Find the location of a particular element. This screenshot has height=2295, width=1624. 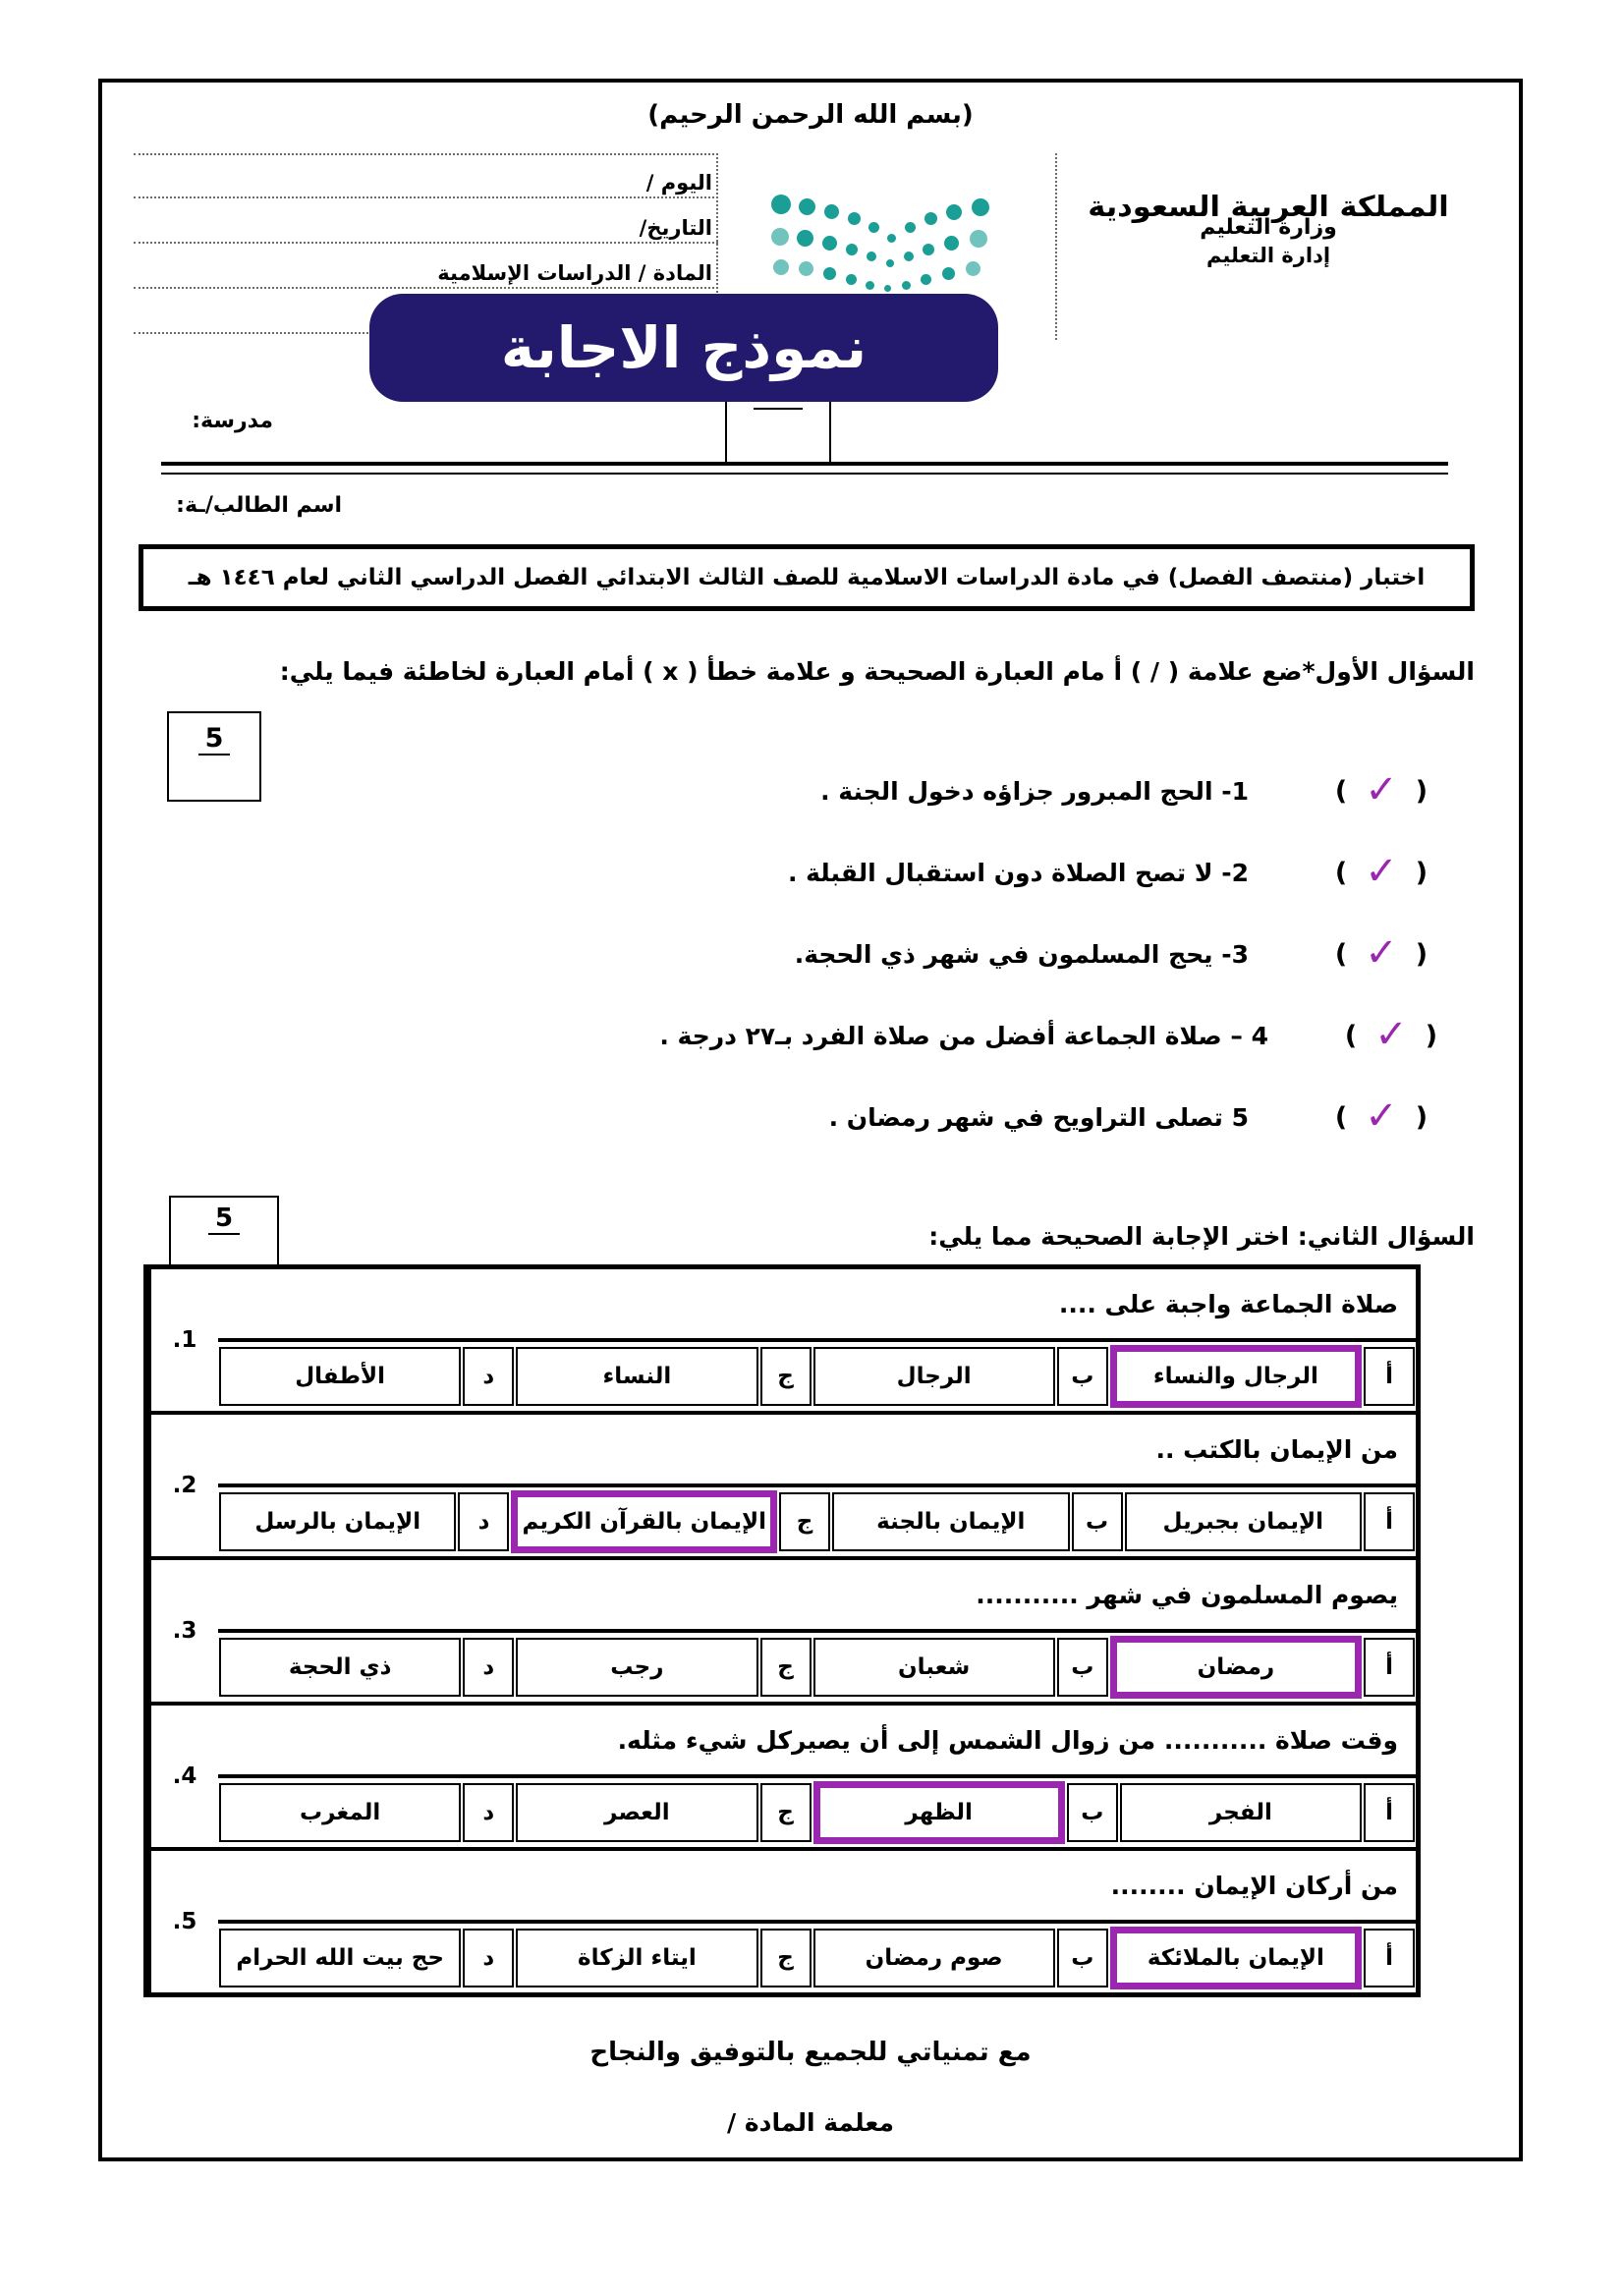

info-row-subject: المادة / الدراسات الإسلامية is located at coordinates (426, 267).